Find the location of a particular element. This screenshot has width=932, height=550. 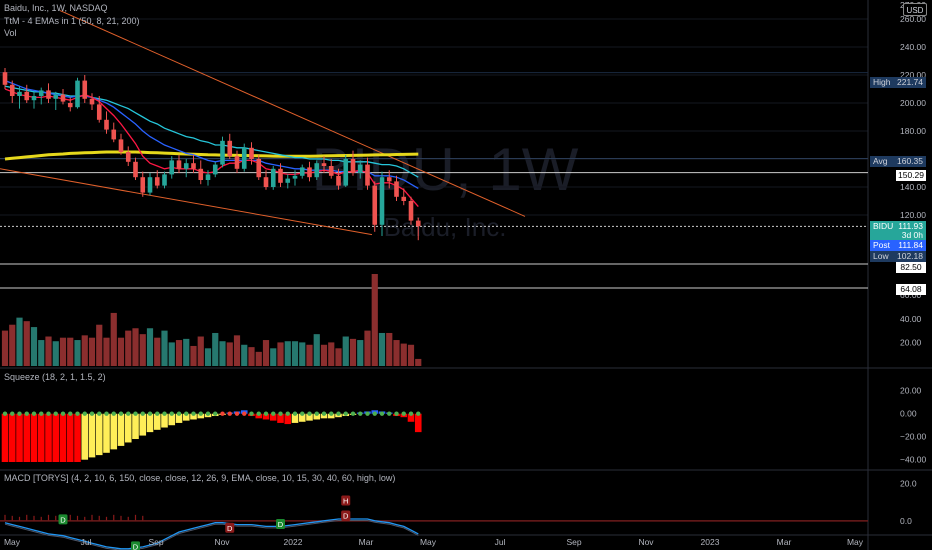

macd-panel: DDDDDHD is located at coordinates (434, 522).